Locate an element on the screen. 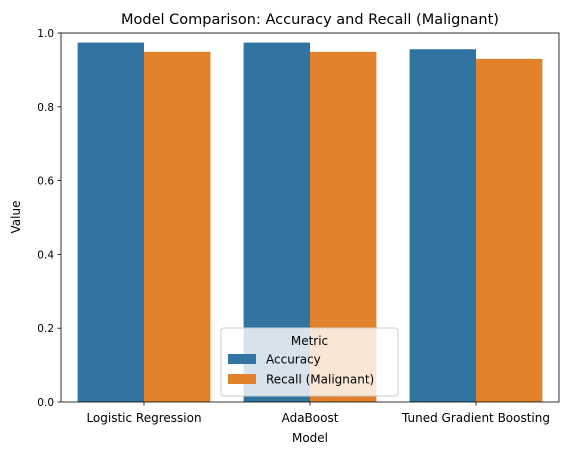 The image size is (570, 455). y-tick-label: 0.6 is located at coordinates (45, 182).